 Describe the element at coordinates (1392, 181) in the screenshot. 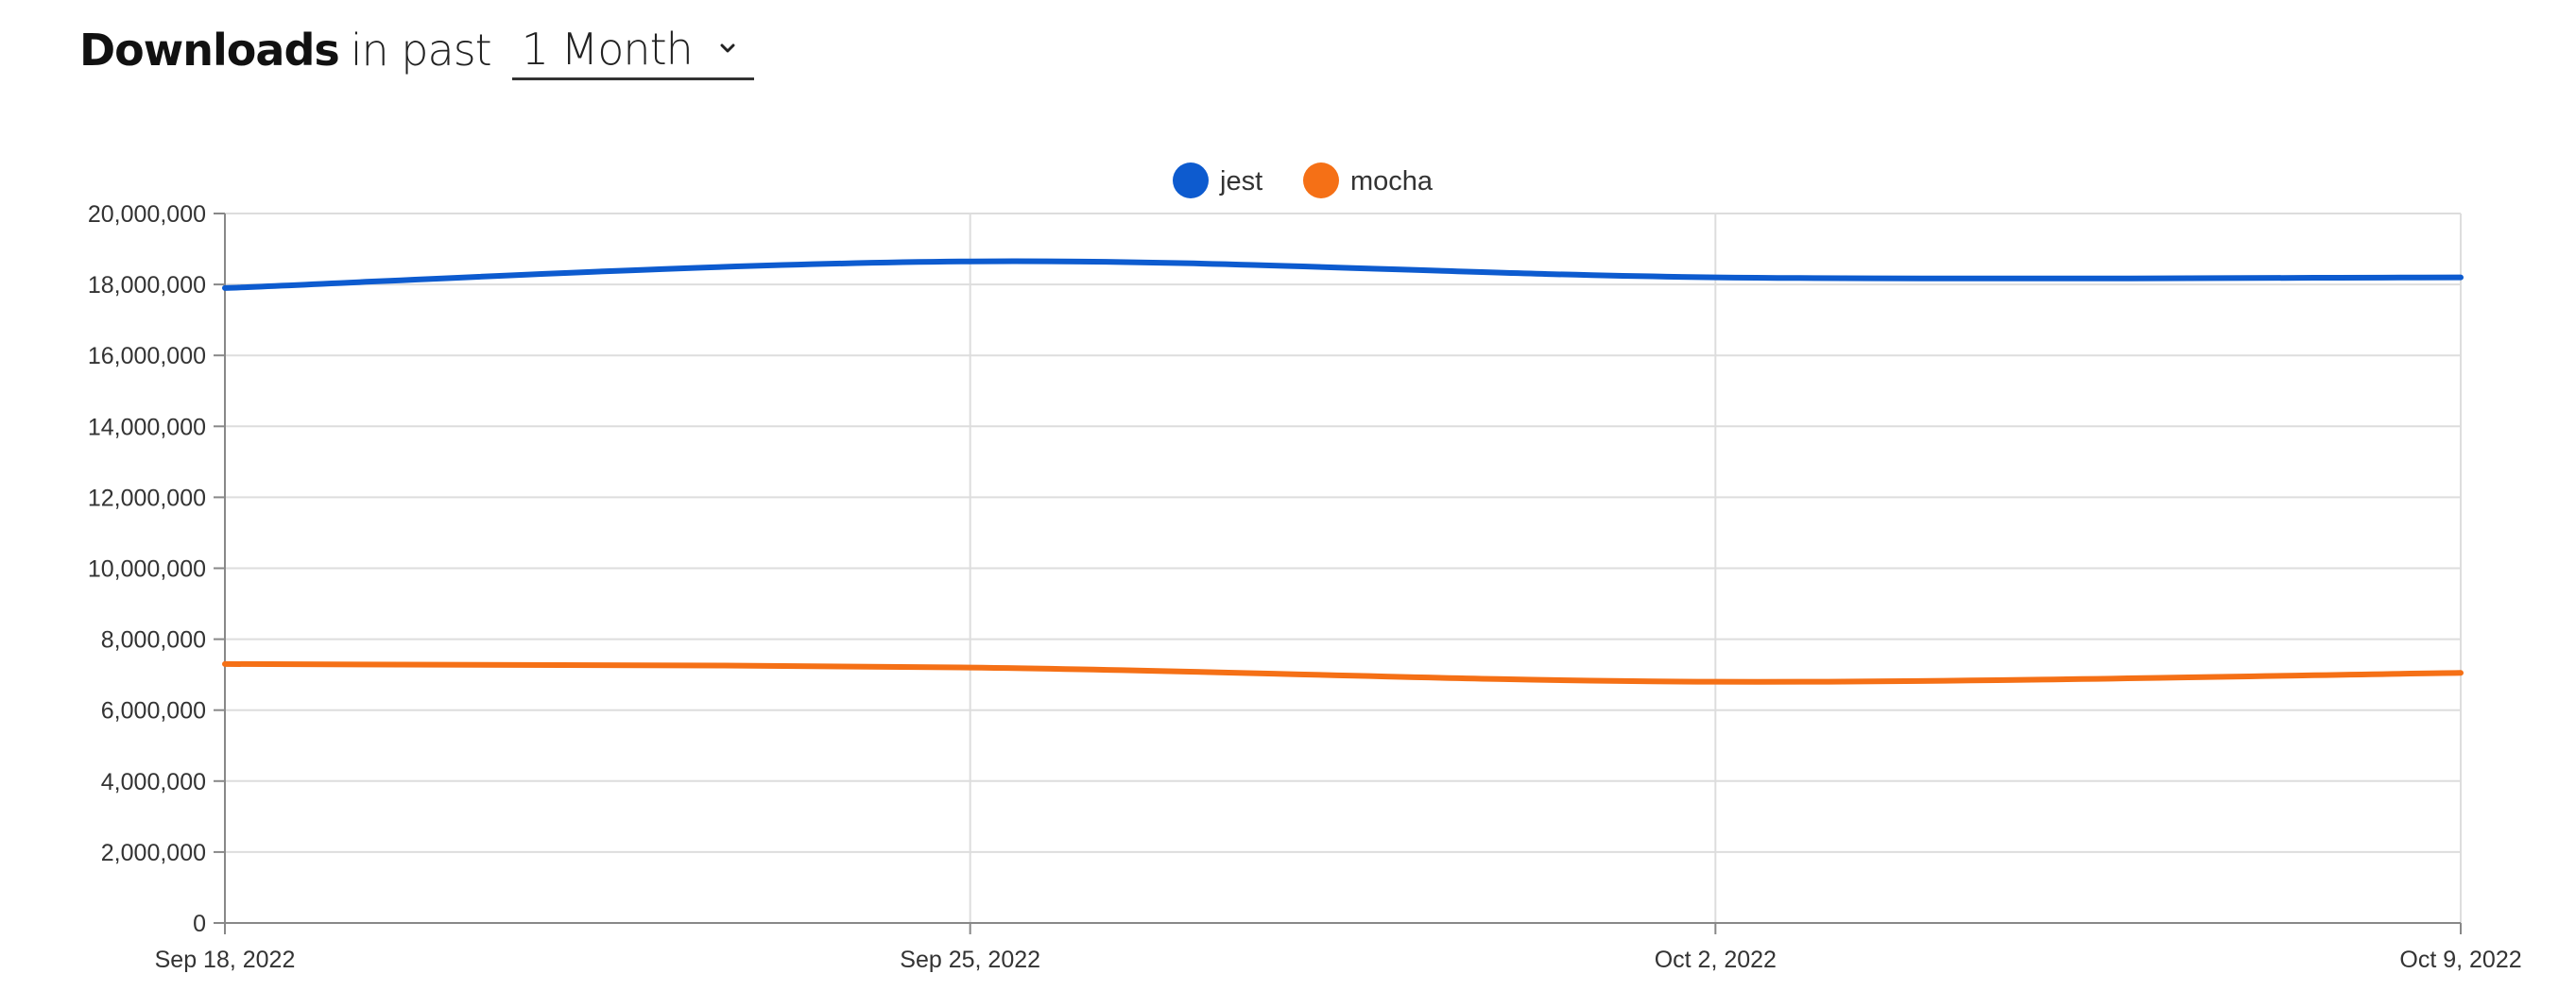

I see `legend-label-mocha: mocha` at that location.